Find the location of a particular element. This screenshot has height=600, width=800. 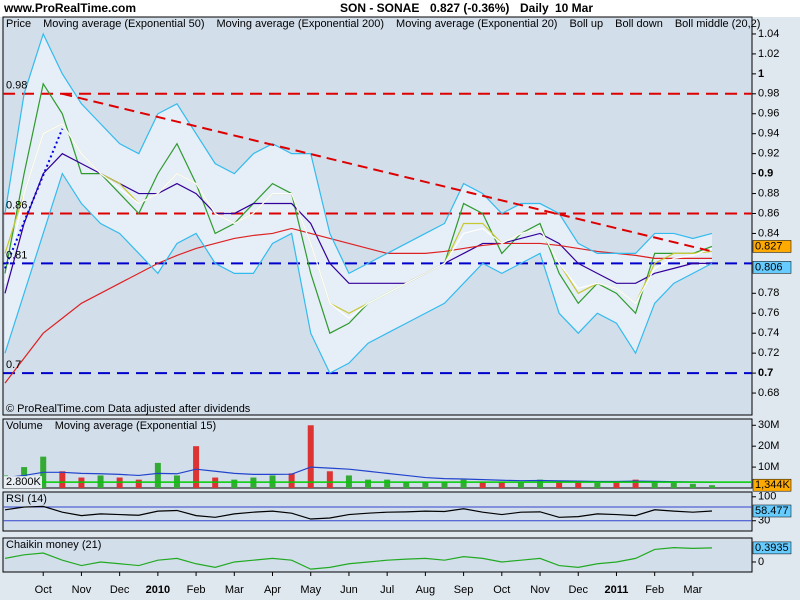

y-tick-label: 0.86 is located at coordinates (768, 213).